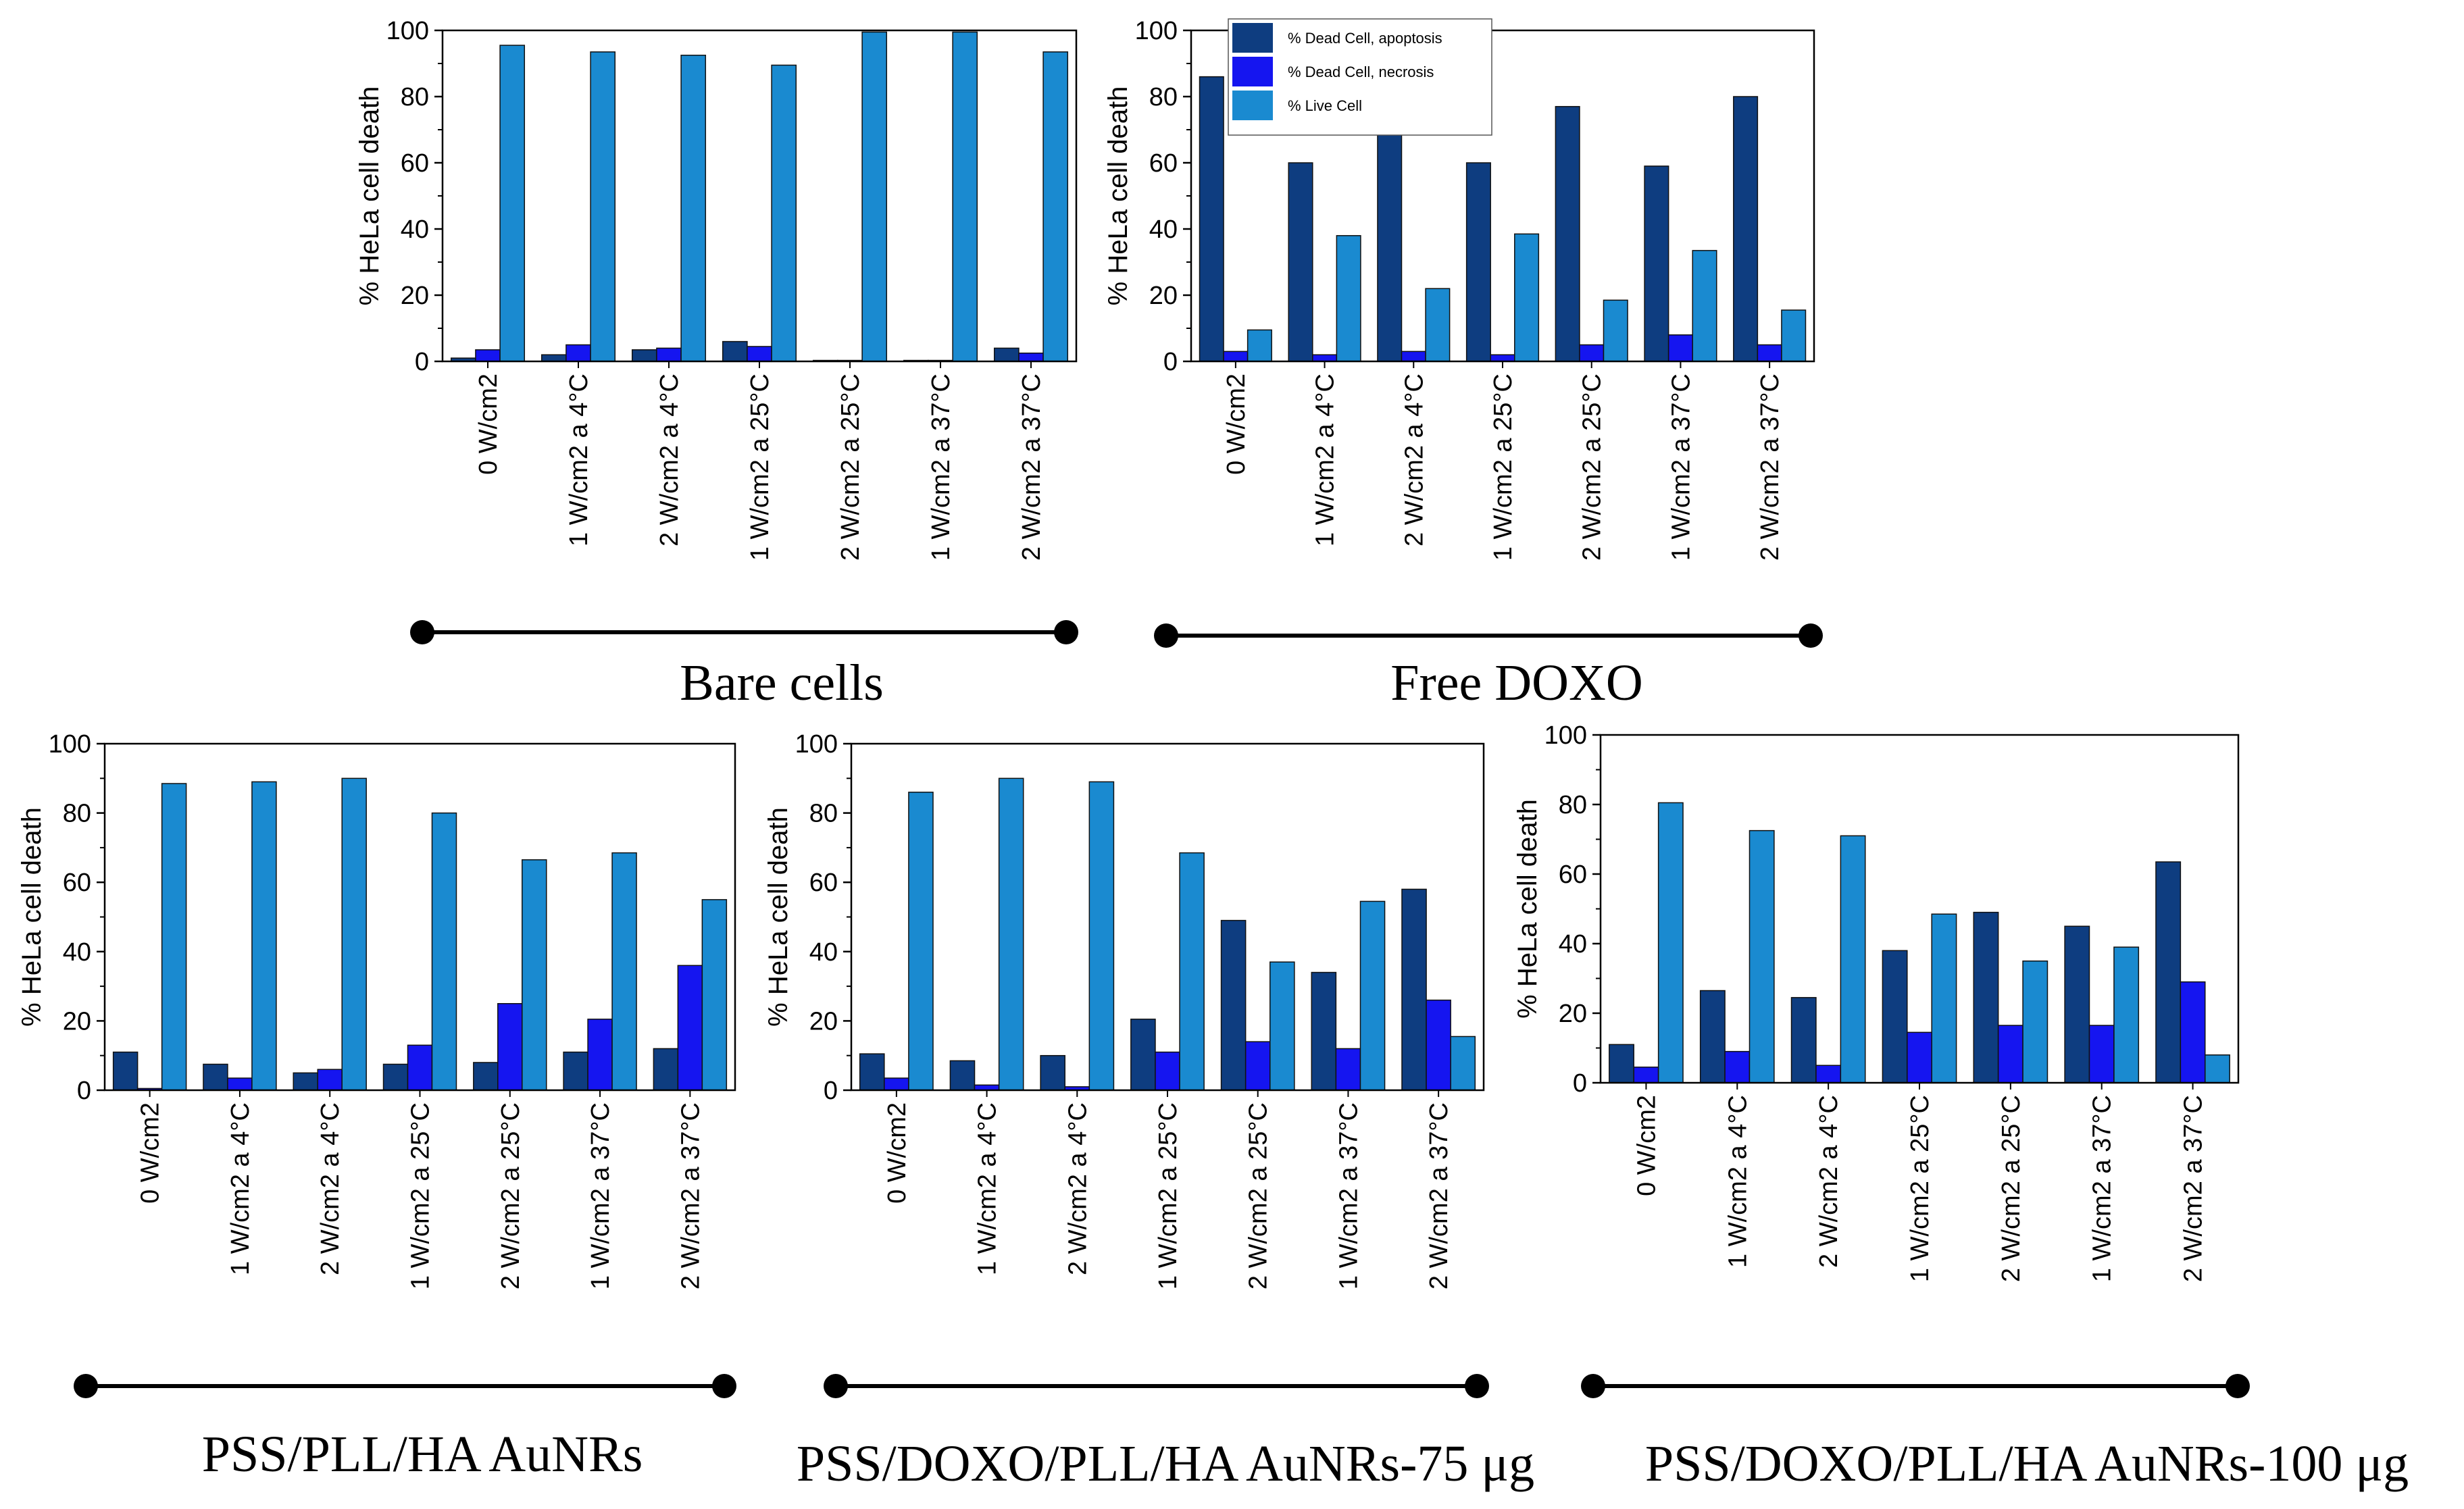 This screenshot has width=2464, height=1509. What do you see at coordinates (415, 163) in the screenshot?
I see `y-tick-label: 60` at bounding box center [415, 163].